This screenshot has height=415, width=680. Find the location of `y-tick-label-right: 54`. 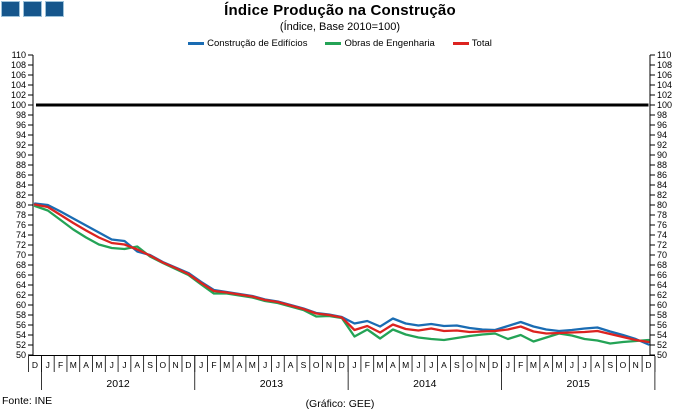

y-tick-label-right: 54 is located at coordinates (662, 335).